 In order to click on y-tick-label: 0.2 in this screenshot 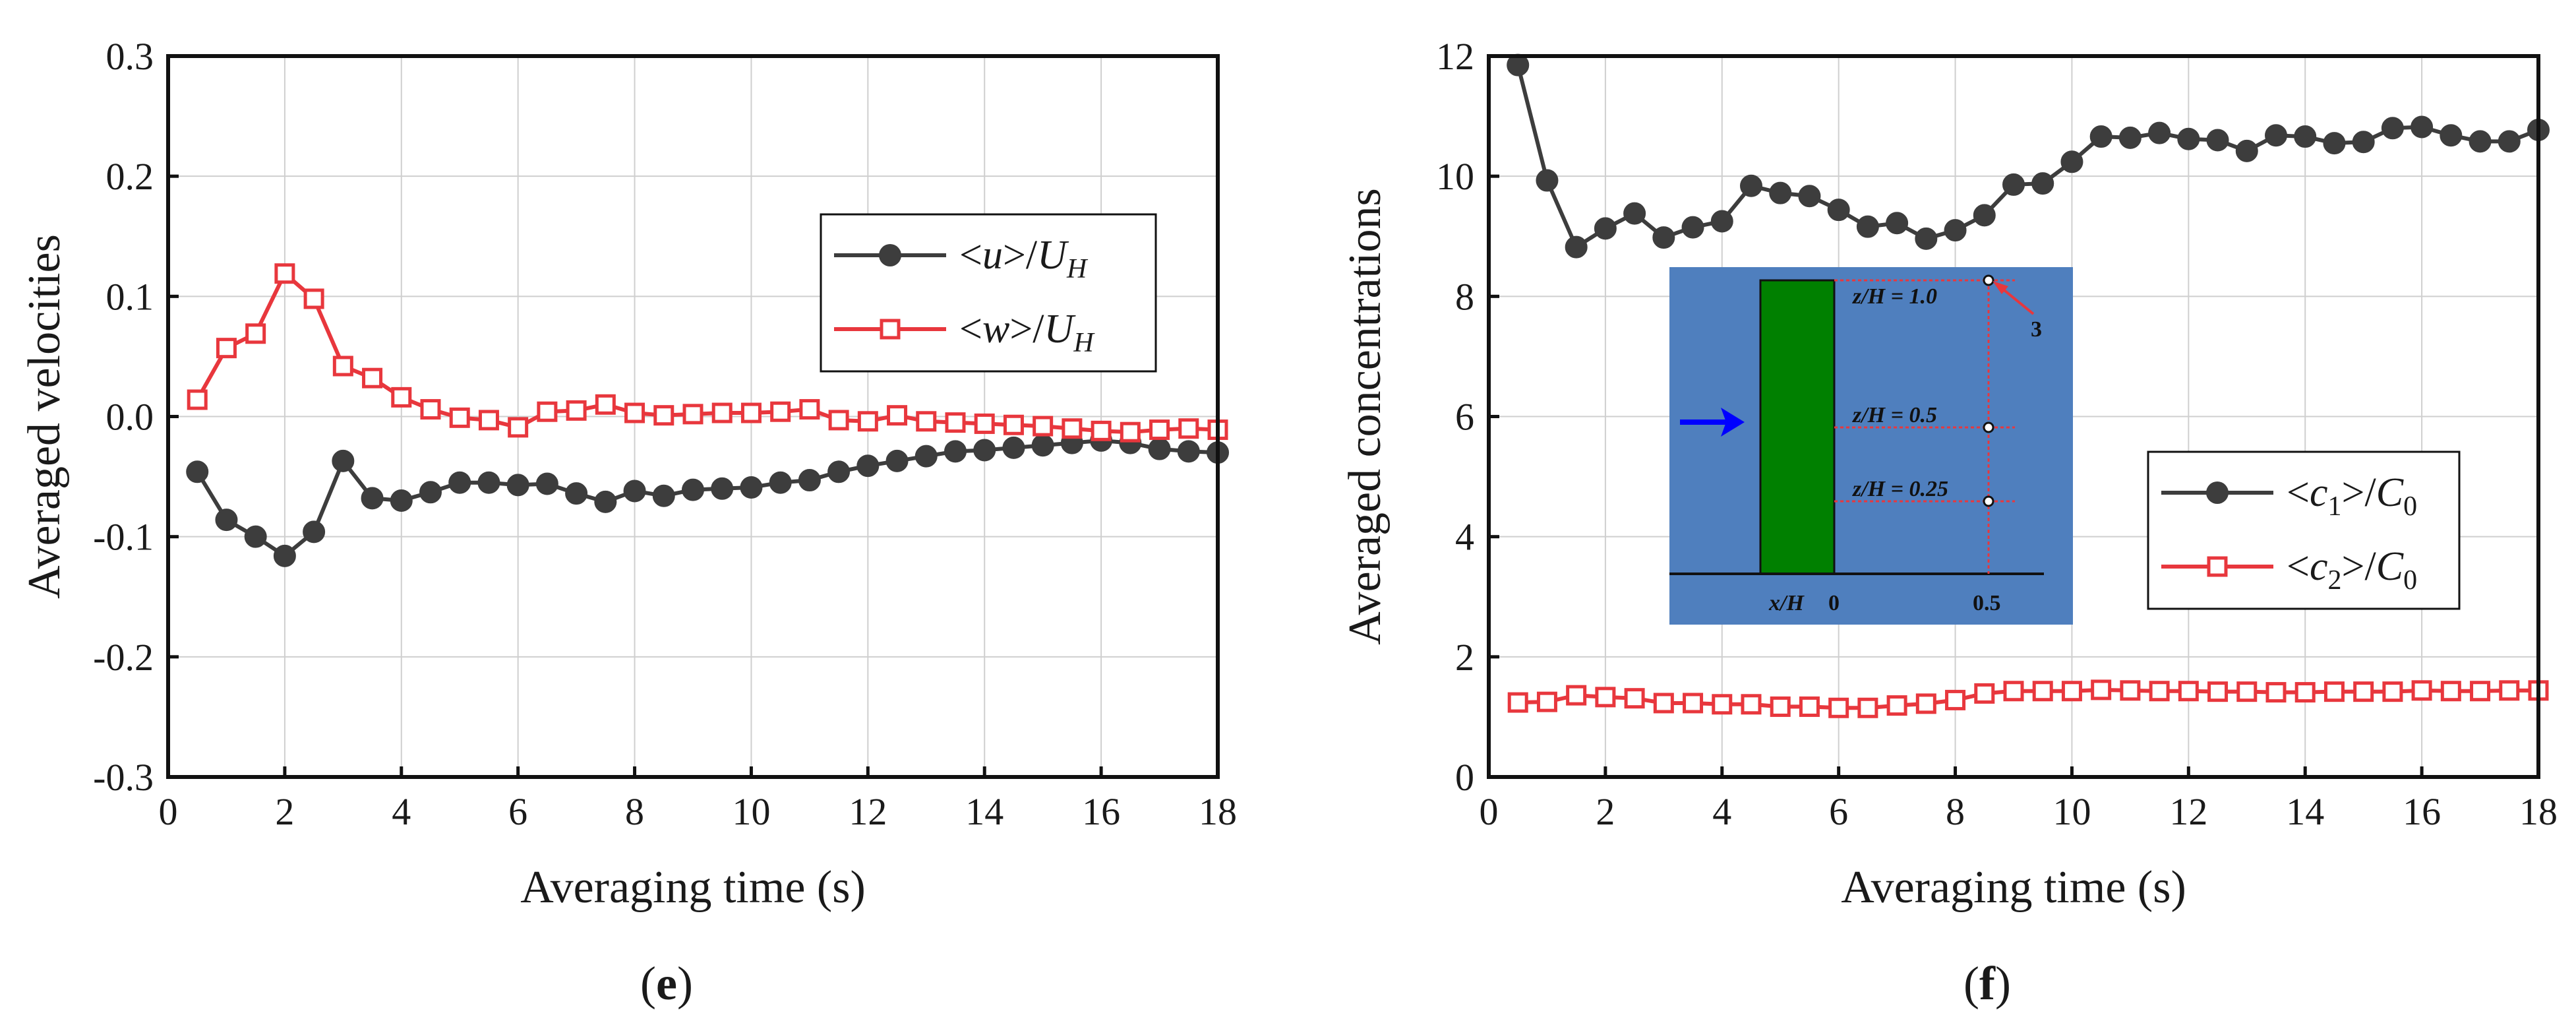, I will do `click(130, 176)`.